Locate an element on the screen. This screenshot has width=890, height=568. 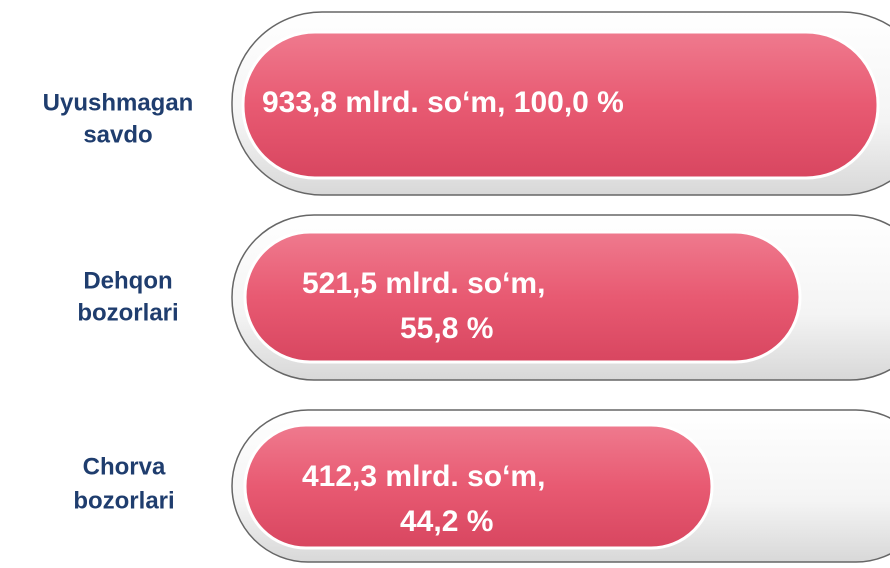
value-text: 44,2 % is located at coordinates (446, 521).